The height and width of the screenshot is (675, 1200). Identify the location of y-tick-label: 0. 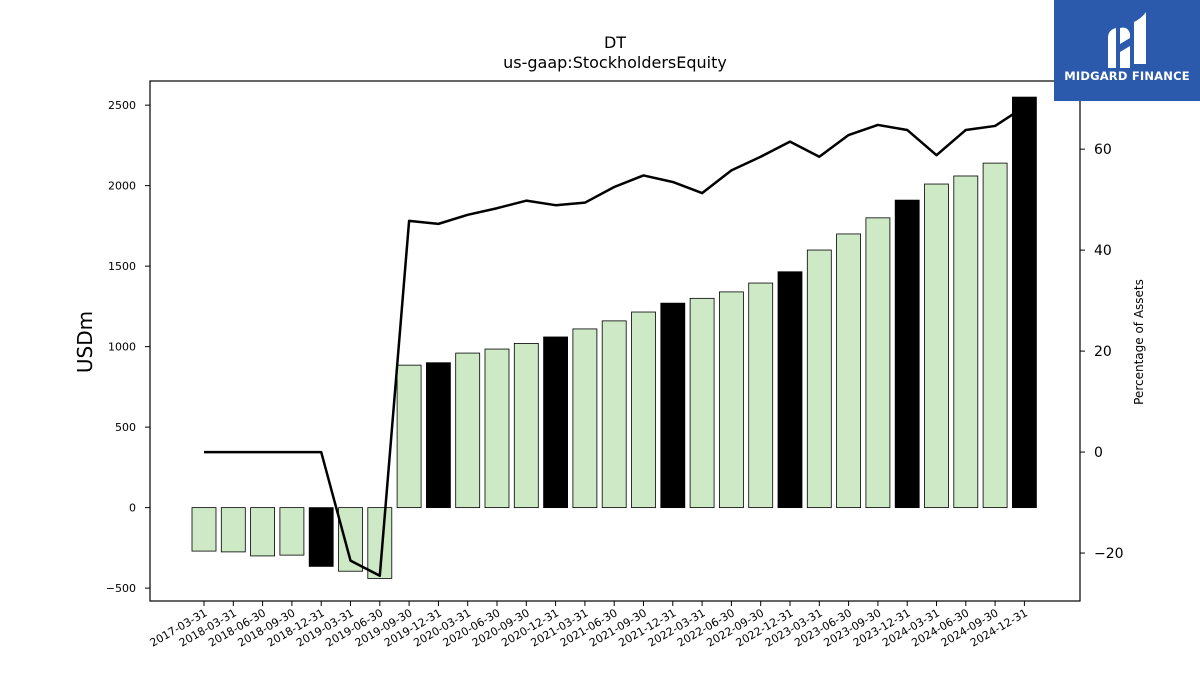
(132, 508).